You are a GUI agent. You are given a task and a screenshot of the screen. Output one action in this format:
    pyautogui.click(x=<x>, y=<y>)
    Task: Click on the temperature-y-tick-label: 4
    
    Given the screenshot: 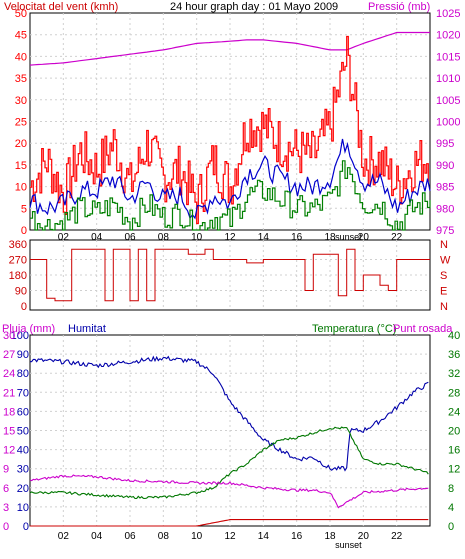 What is the action you would take?
    pyautogui.click(x=451, y=508)
    